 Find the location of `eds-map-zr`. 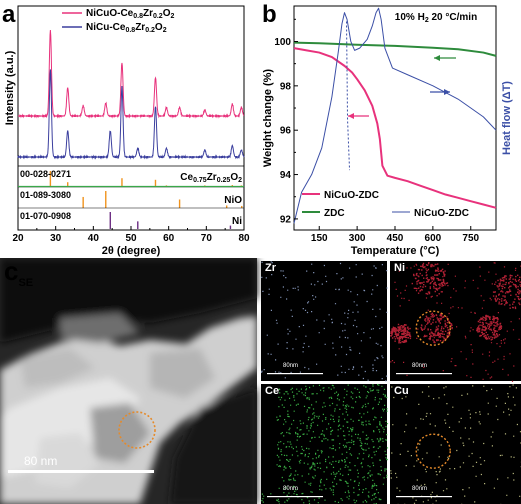

eds-map-zr is located at coordinates (324, 321).